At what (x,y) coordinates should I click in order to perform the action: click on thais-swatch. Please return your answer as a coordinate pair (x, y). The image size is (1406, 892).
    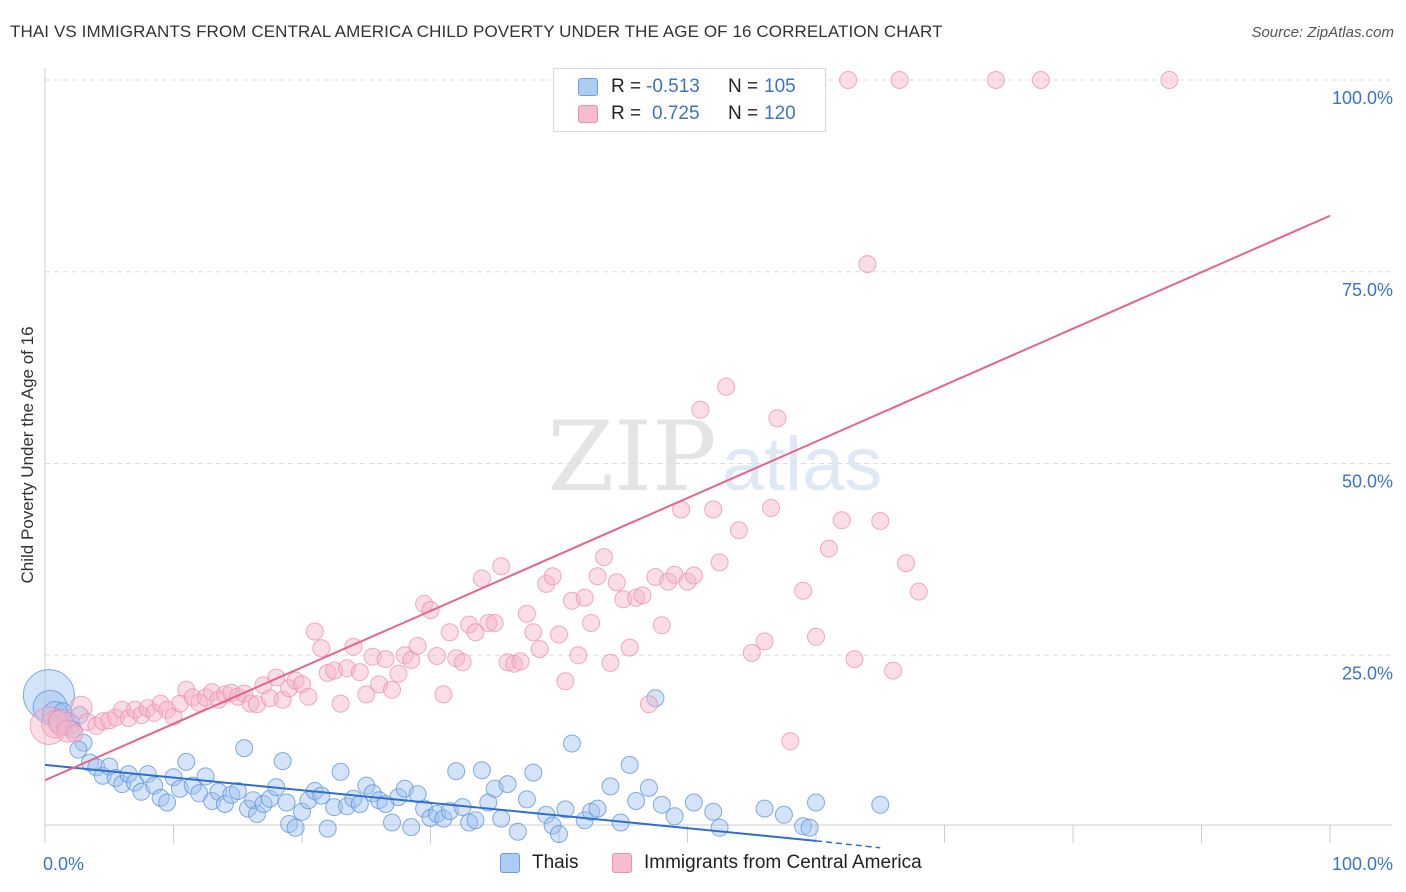
    Looking at the image, I should click on (510, 863).